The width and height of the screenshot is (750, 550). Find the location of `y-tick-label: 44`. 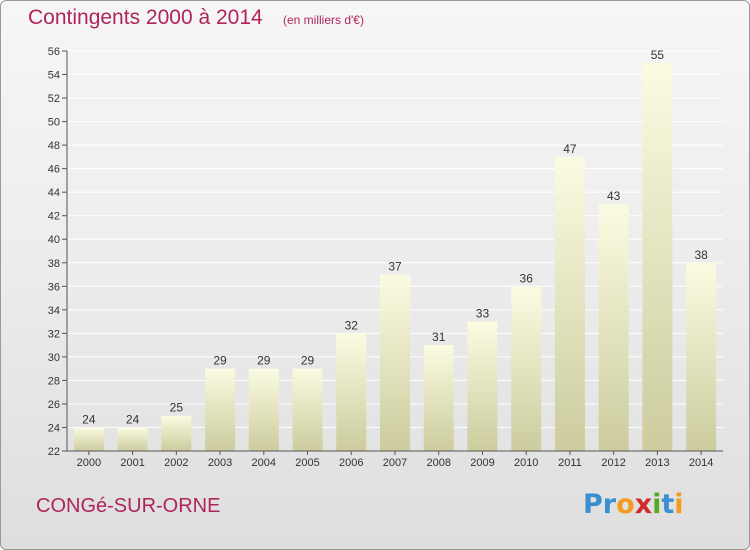

y-tick-label: 44 is located at coordinates (54, 193).